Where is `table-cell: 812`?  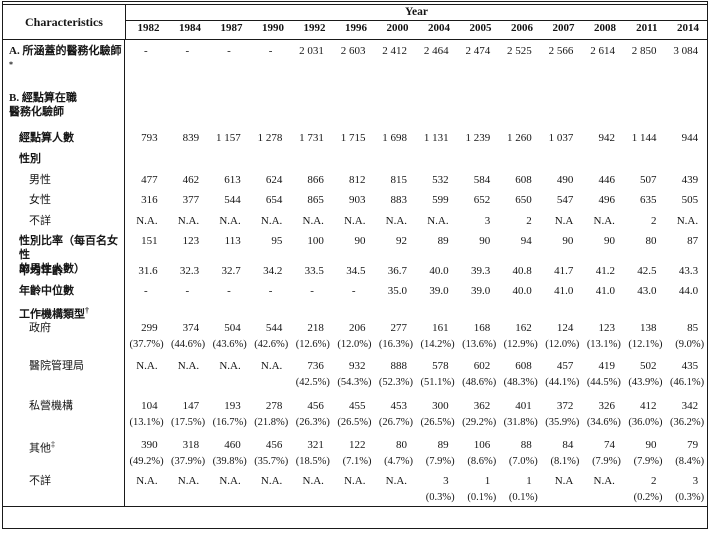
table-cell: 812 is located at coordinates (354, 179).